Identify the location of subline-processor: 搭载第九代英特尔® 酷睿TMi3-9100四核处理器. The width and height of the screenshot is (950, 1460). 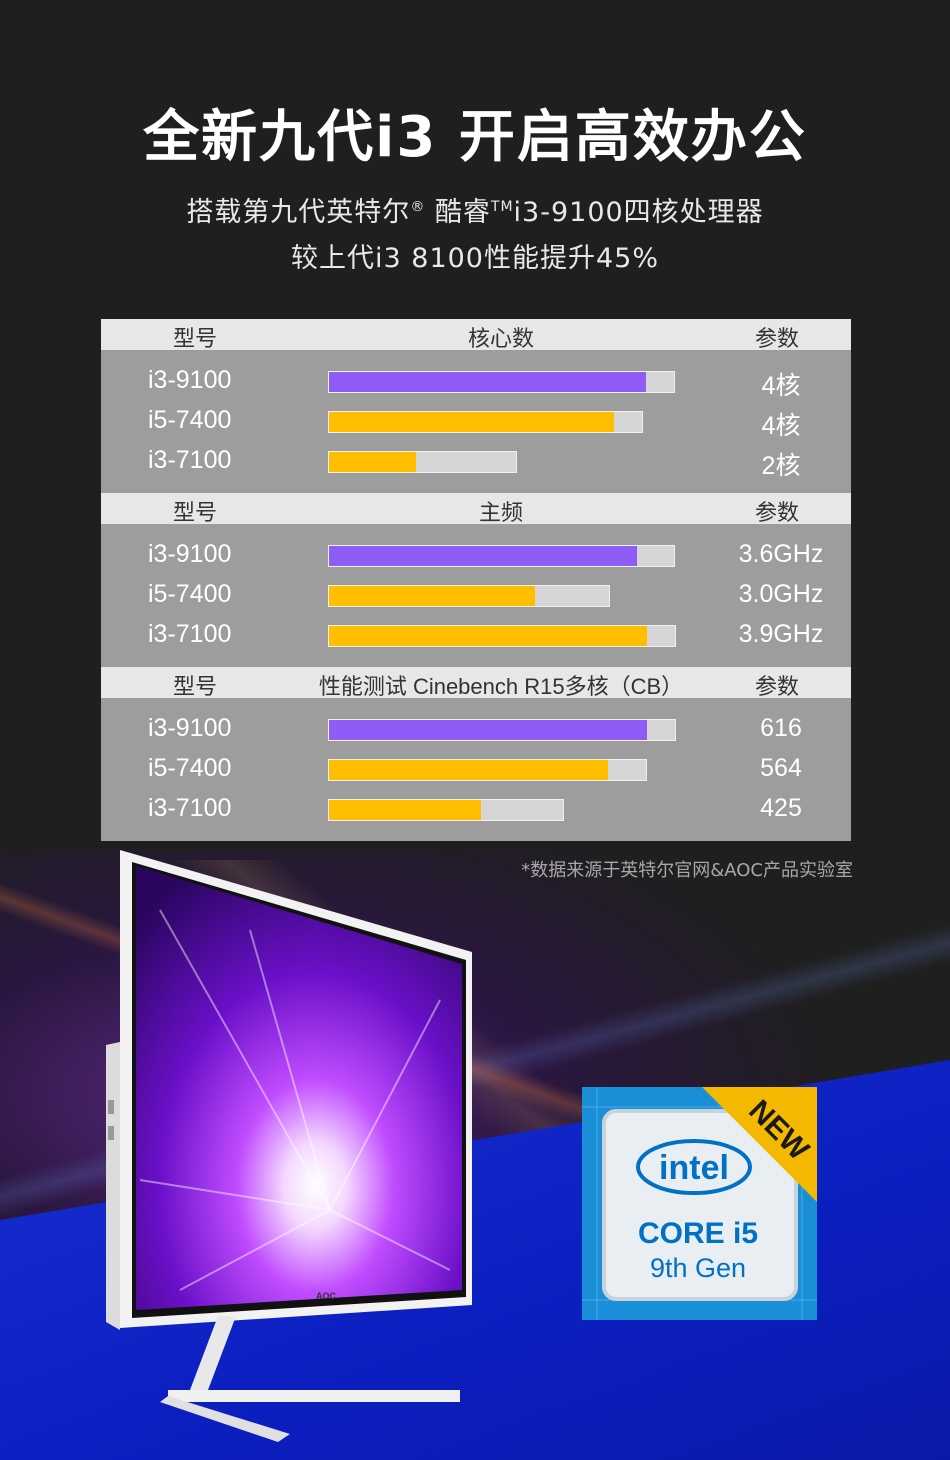
(475, 209).